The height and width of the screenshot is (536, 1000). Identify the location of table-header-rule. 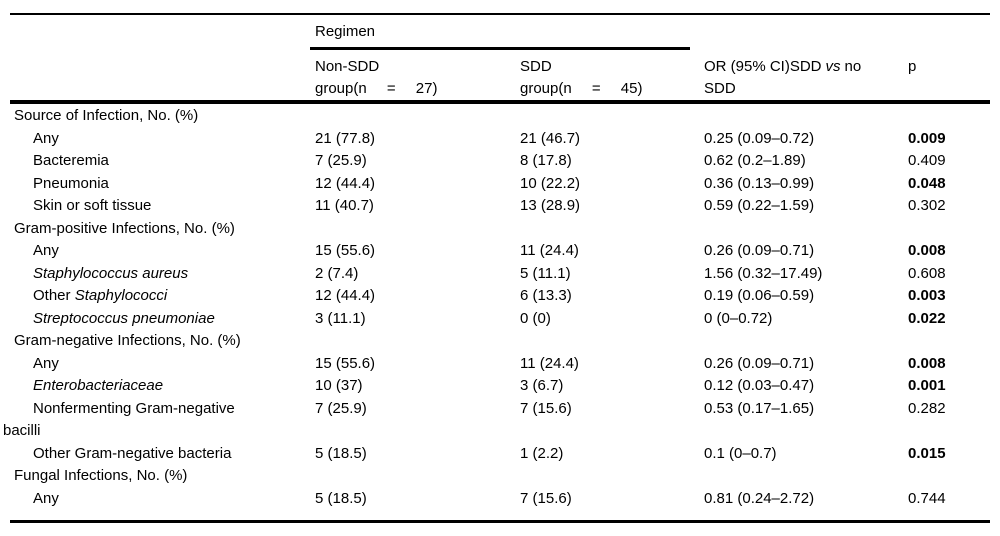
(500, 102).